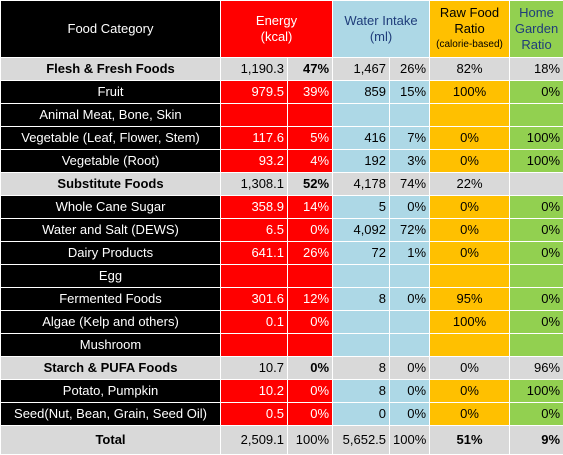 This screenshot has width=563, height=455. Describe the element at coordinates (310, 299) in the screenshot. I see `energy-percent-cell: 12%` at that location.